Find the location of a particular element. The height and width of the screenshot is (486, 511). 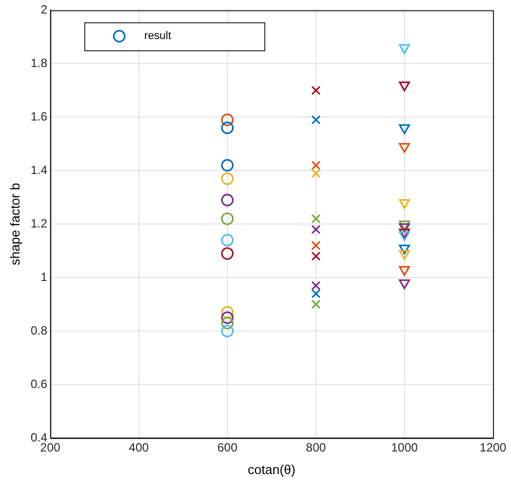

y-tick-label: 0.8 is located at coordinates (39, 330).